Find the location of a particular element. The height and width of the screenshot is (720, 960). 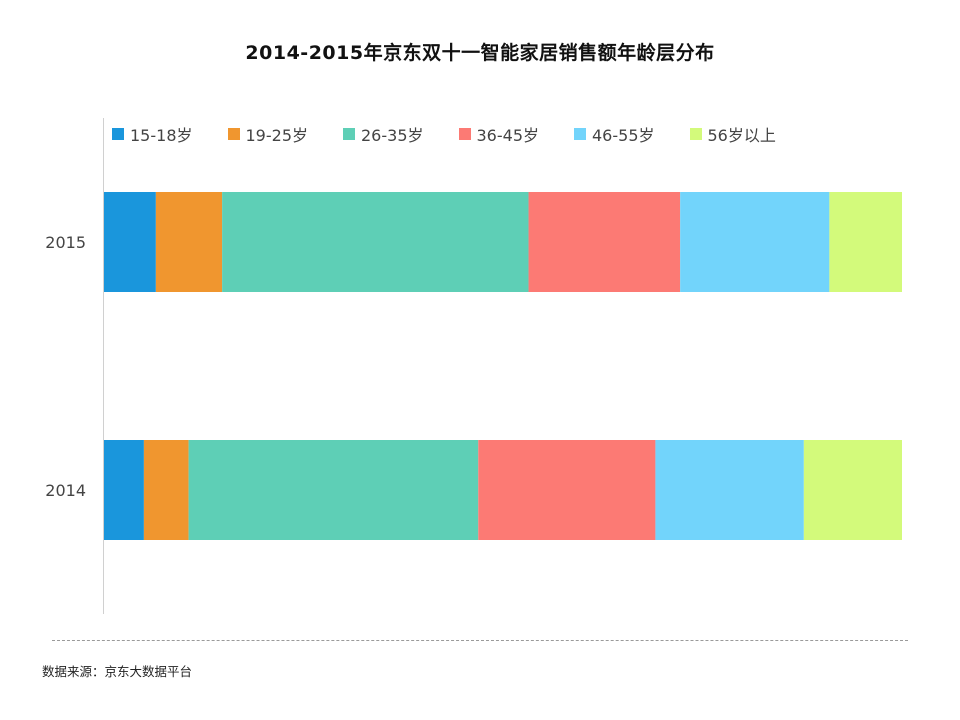

legend-label: 46-55岁 is located at coordinates (623, 135).